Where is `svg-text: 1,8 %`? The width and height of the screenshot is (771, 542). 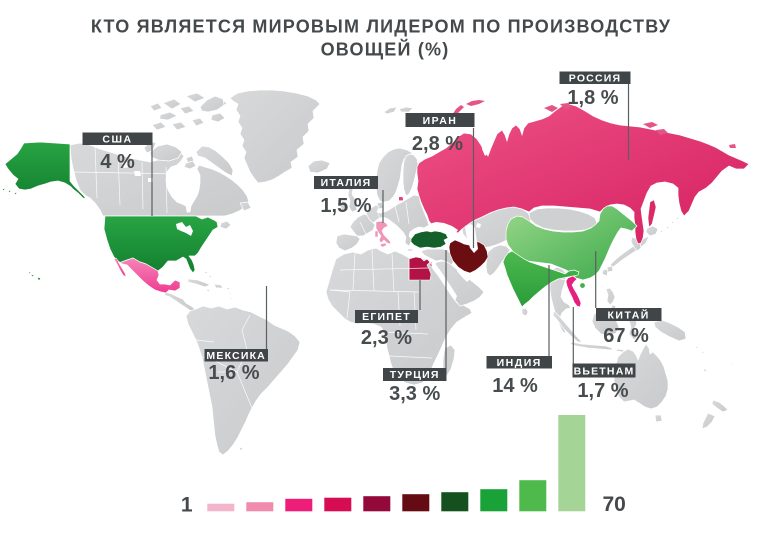 svg-text: 1,8 % is located at coordinates (592, 98).